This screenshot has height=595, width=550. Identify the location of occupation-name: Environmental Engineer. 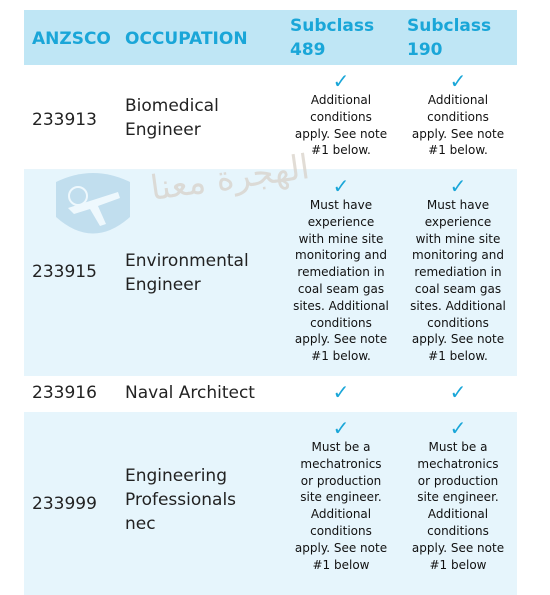
(187, 273).